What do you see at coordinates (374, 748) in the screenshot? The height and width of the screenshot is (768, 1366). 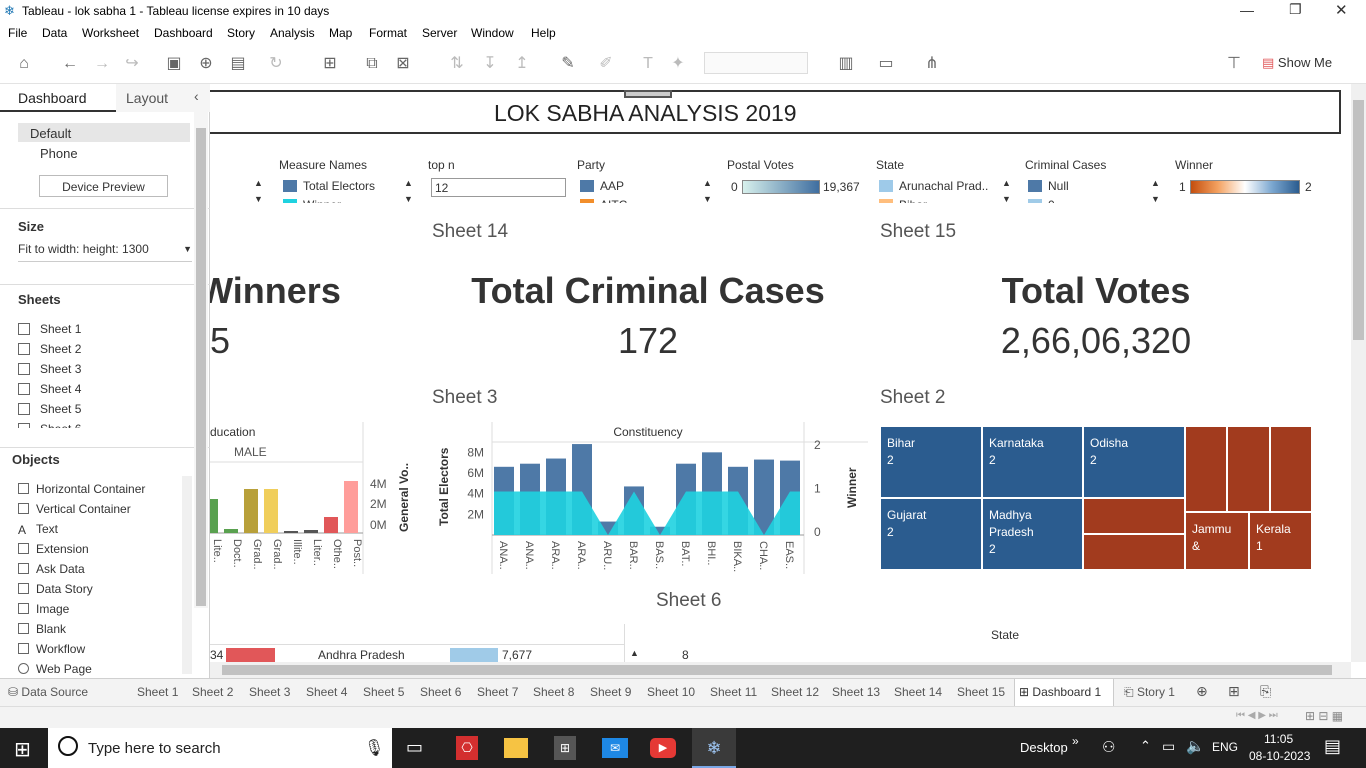 I see `microphone-icon: 🎙` at bounding box center [374, 748].